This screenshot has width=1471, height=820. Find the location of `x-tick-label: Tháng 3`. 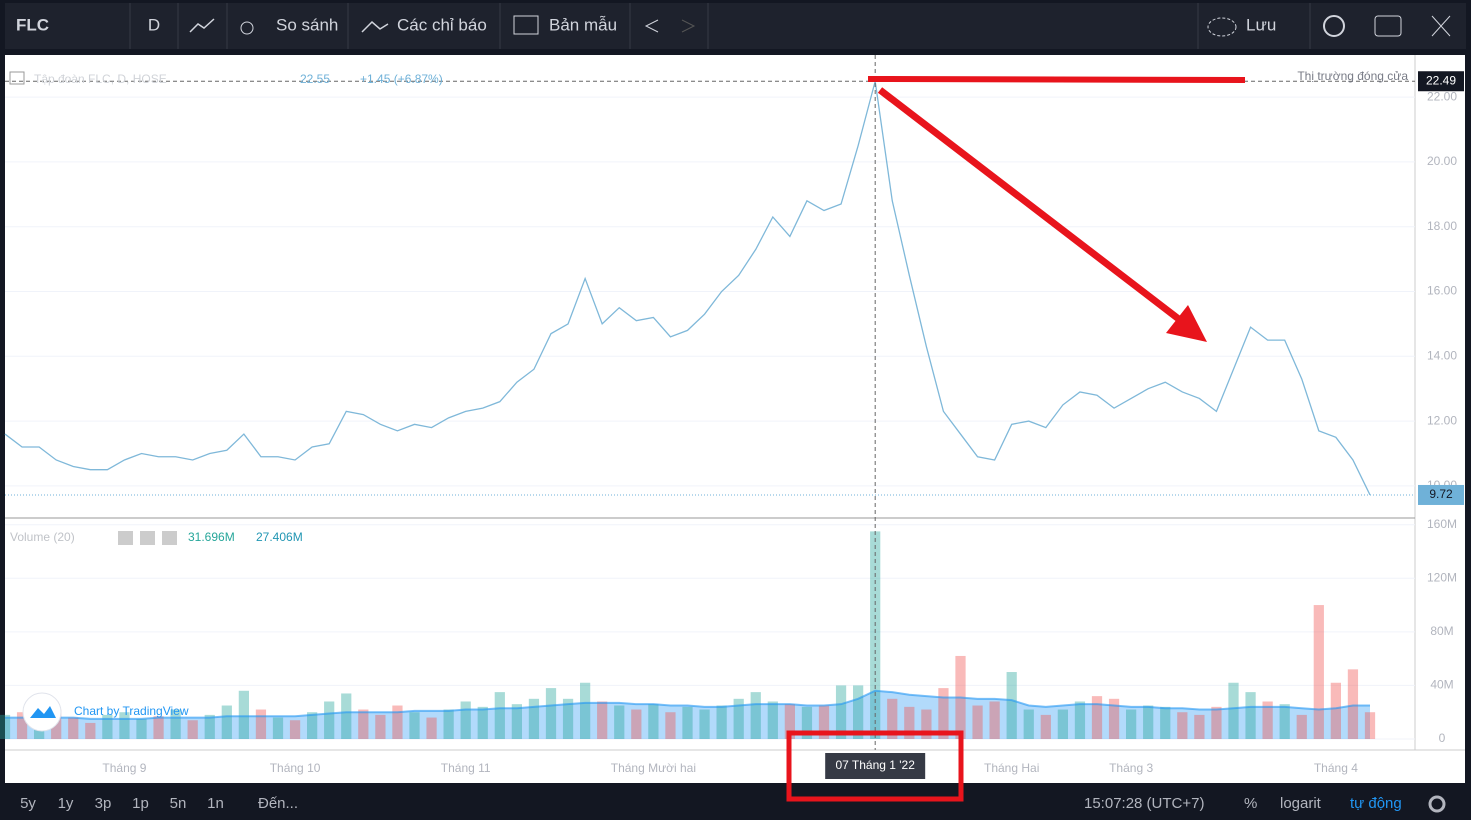

x-tick-label: Tháng 3 is located at coordinates (1131, 768).